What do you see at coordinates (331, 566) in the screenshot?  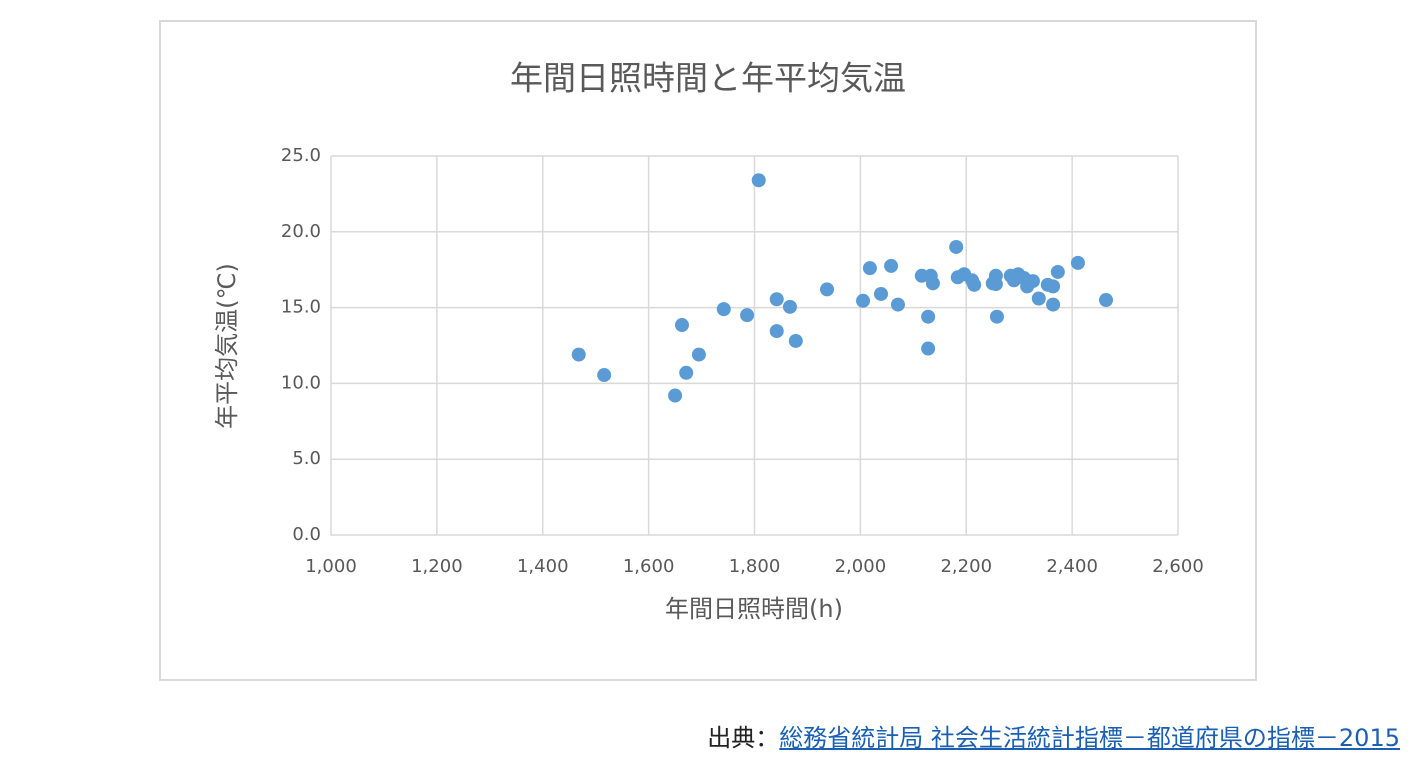 I see `x-tick-label: 1,000` at bounding box center [331, 566].